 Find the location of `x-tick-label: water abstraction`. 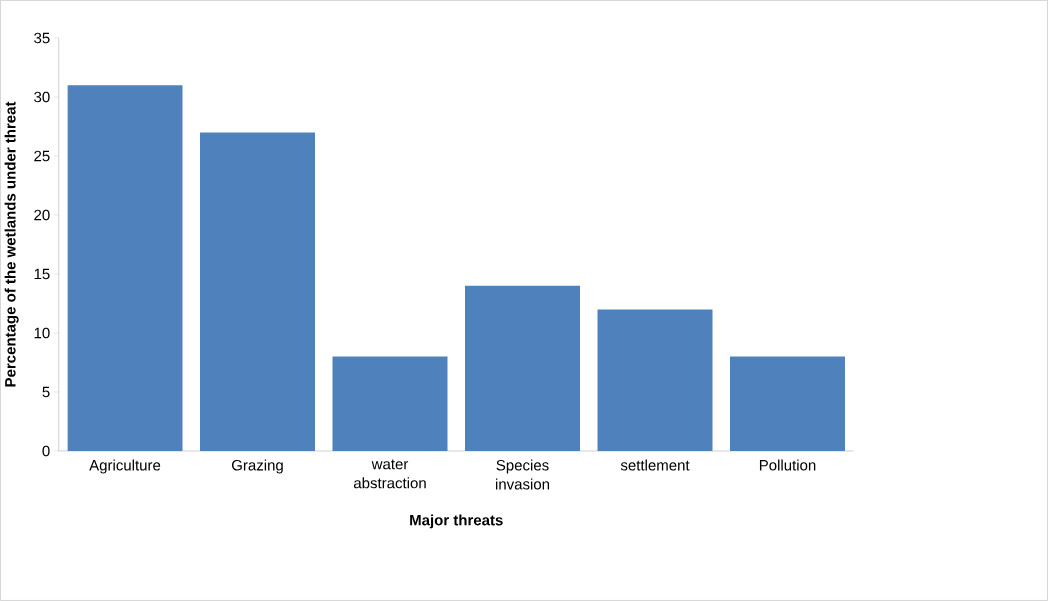

x-tick-label: water abstraction is located at coordinates (389, 474).